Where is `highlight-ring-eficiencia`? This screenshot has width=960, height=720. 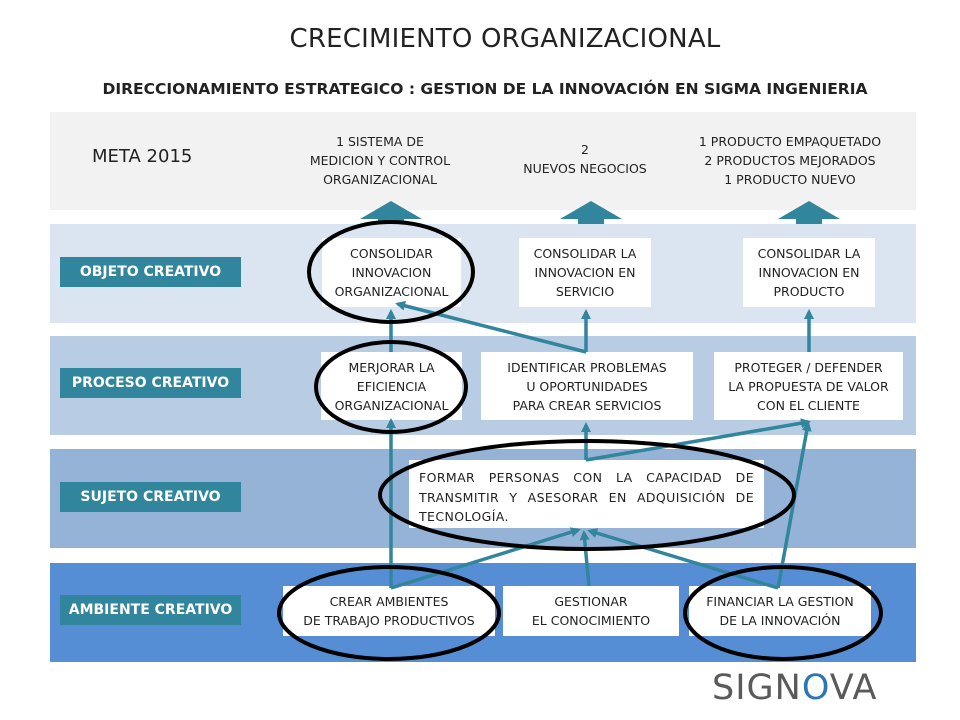
highlight-ring-eficiencia is located at coordinates (391, 387).